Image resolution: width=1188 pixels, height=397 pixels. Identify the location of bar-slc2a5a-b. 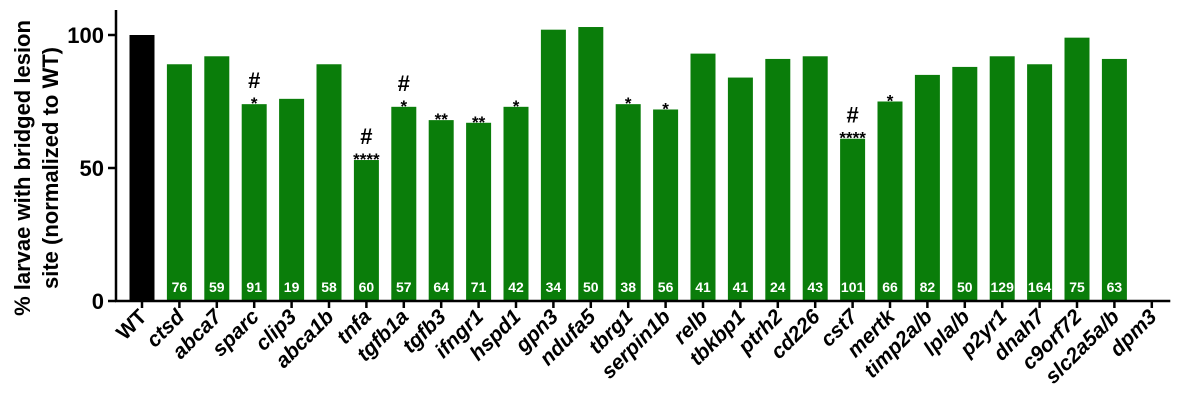
(1114, 179).